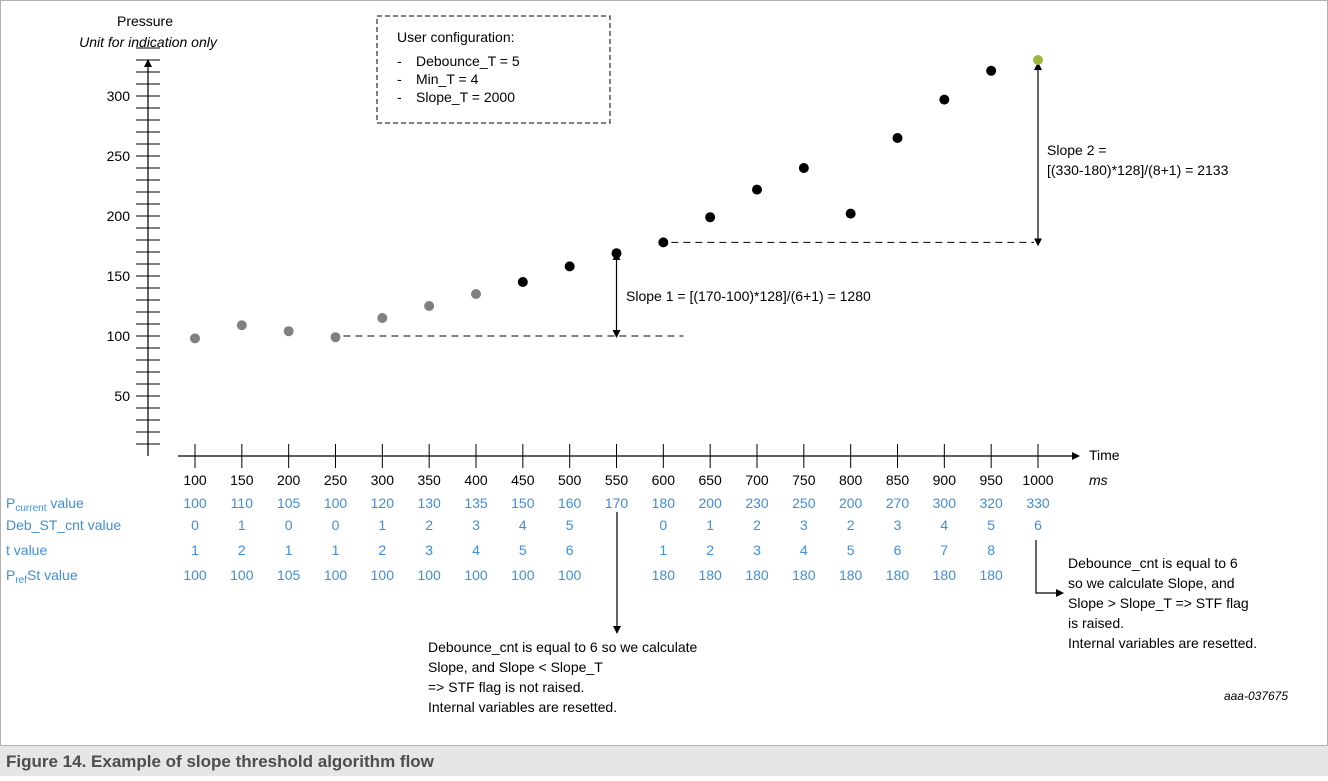 This screenshot has width=1328, height=781. I want to click on table-cell-pcurrent: 130, so click(429, 503).